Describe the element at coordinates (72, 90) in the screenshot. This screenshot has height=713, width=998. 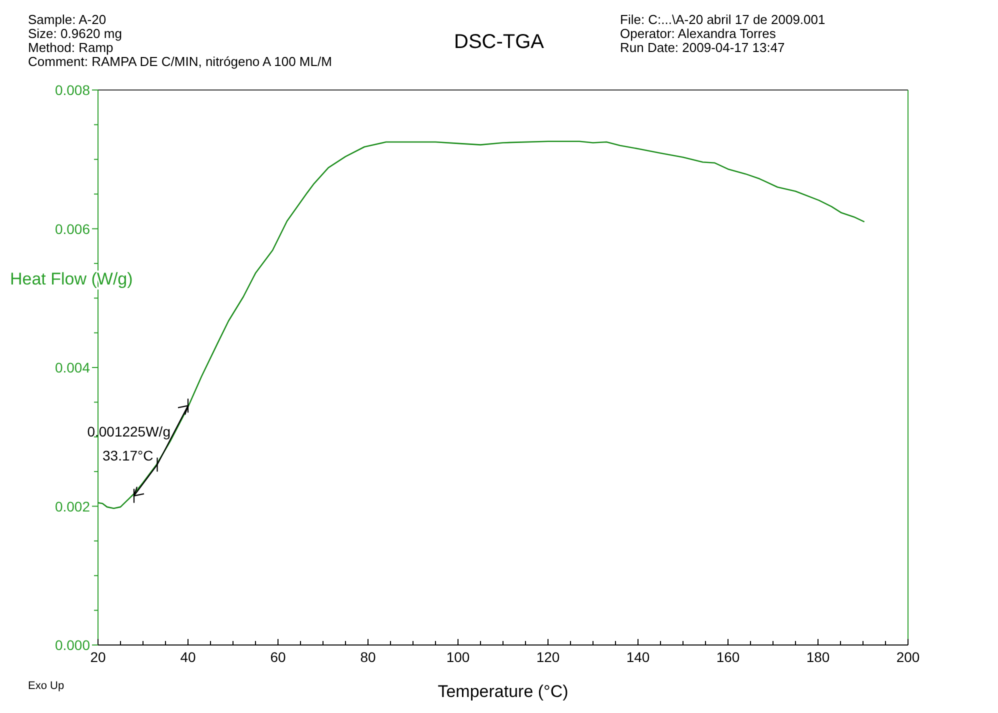
I see `y-tick-label: 0.008` at that location.